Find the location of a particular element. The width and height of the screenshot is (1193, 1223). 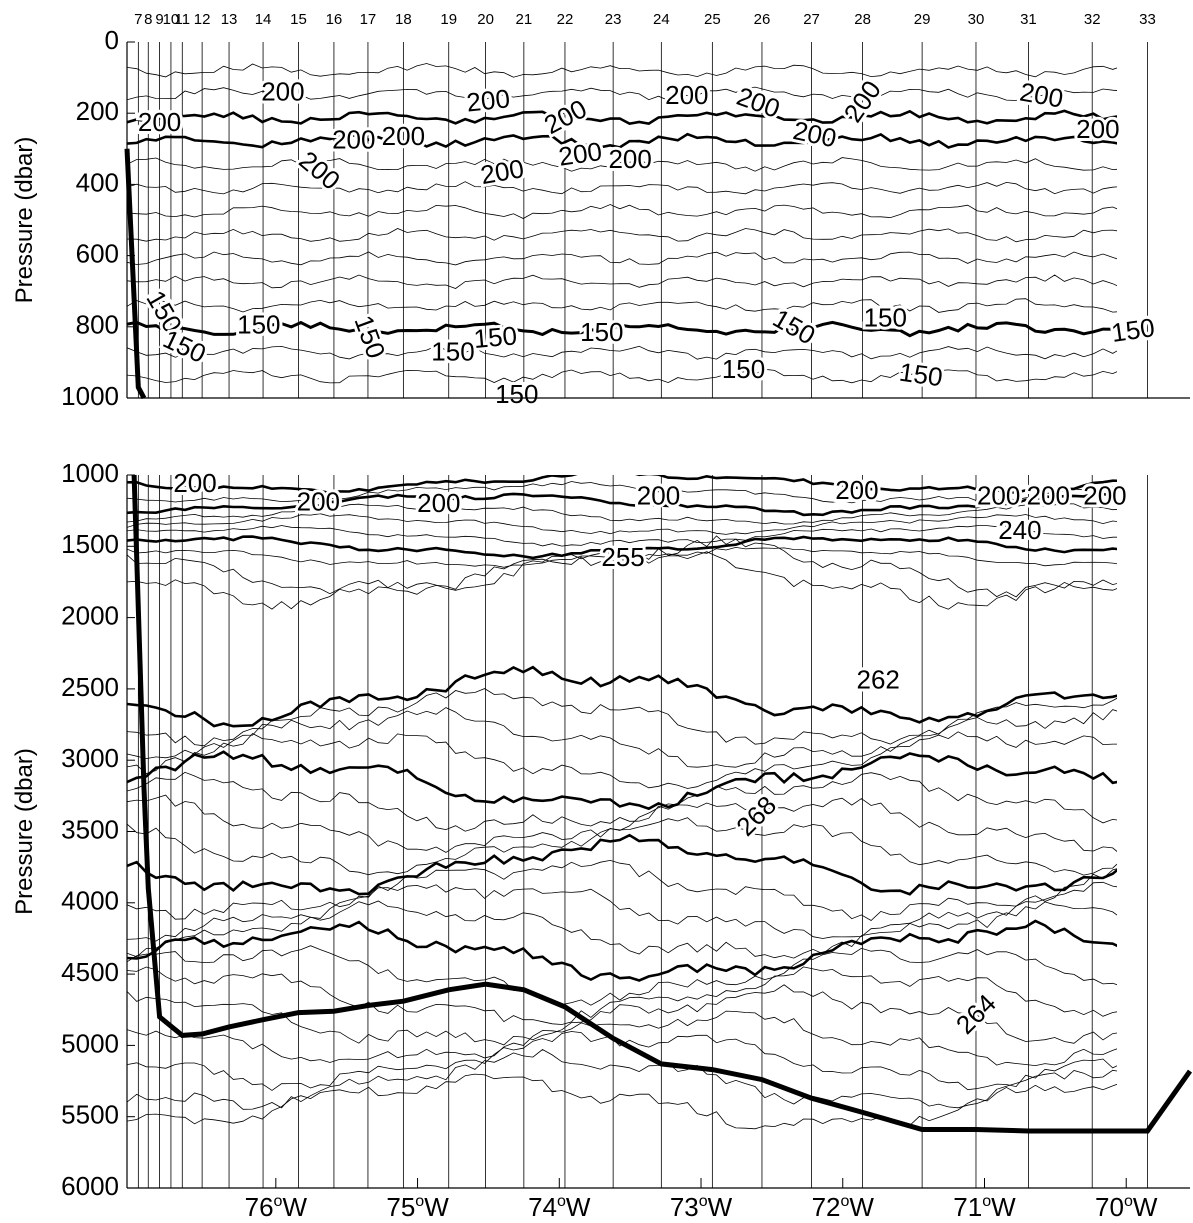

y-tick-label: 6000 is located at coordinates (90, 1186).